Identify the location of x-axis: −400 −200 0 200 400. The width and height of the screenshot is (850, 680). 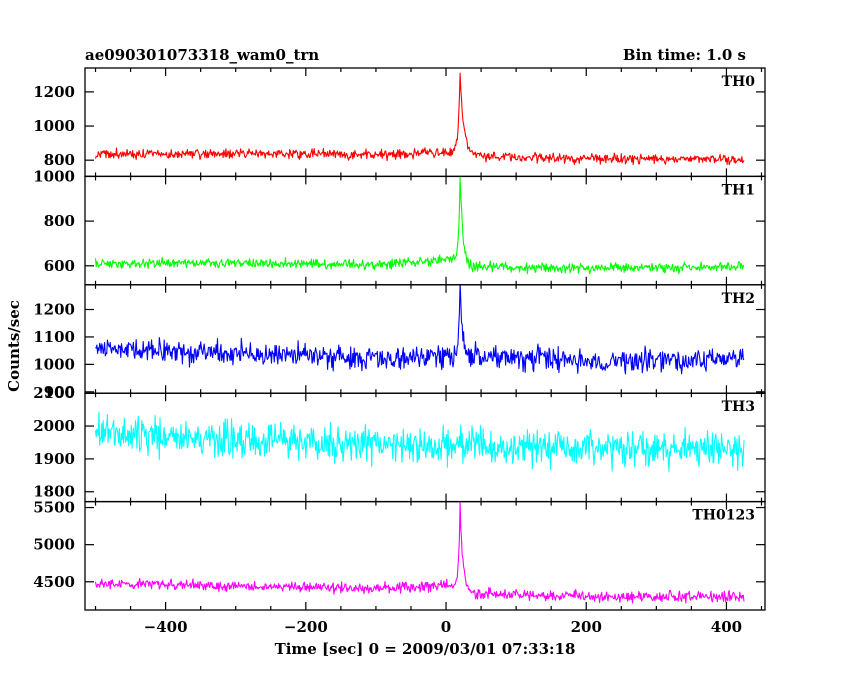
(443, 627).